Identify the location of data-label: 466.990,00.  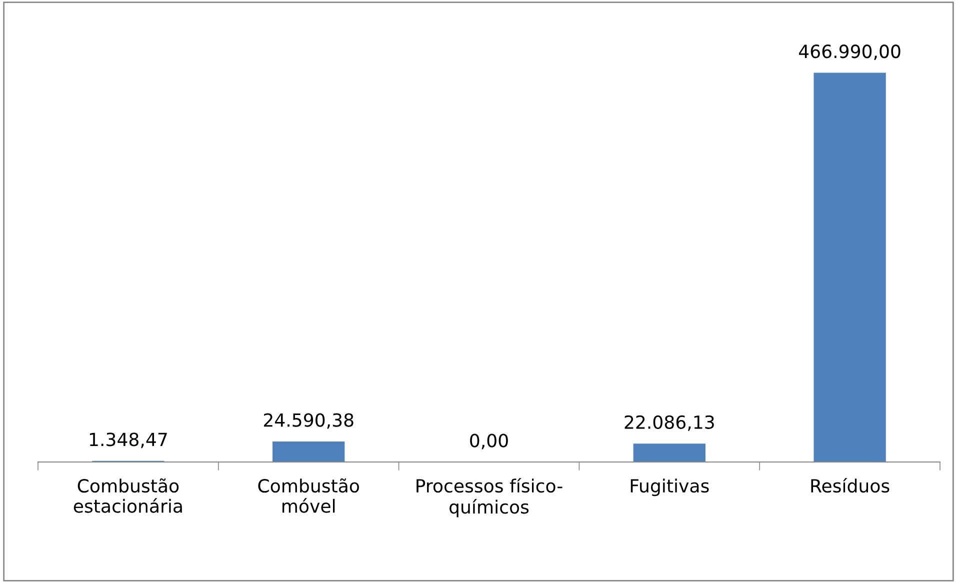
(849, 52).